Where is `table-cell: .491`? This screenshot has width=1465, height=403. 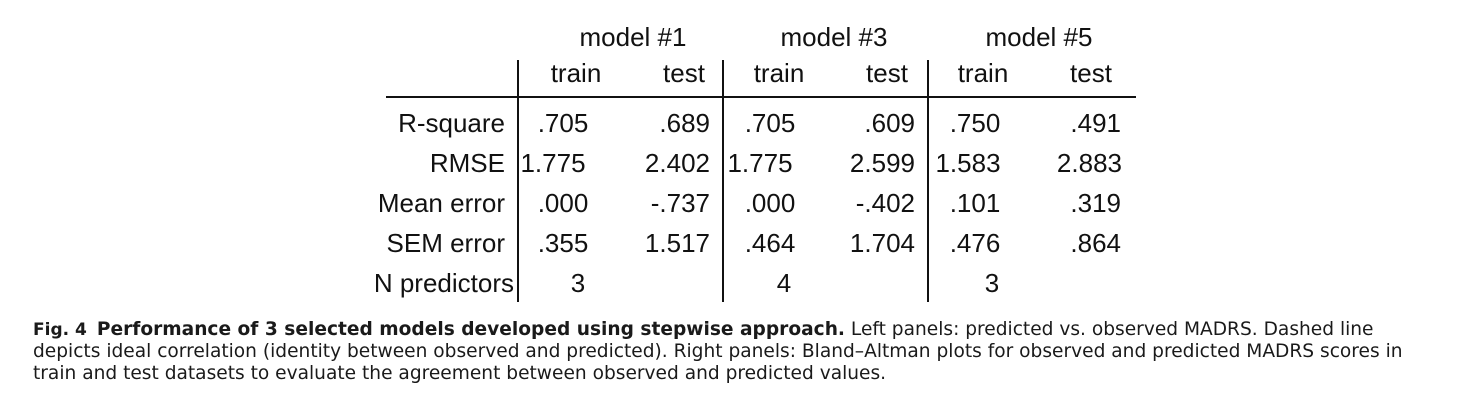 table-cell: .491 is located at coordinates (1095, 123).